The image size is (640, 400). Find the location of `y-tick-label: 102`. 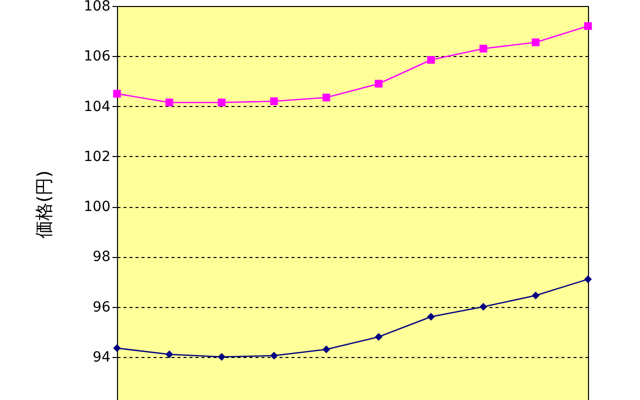

y-tick-label: 102 is located at coordinates (97, 156).